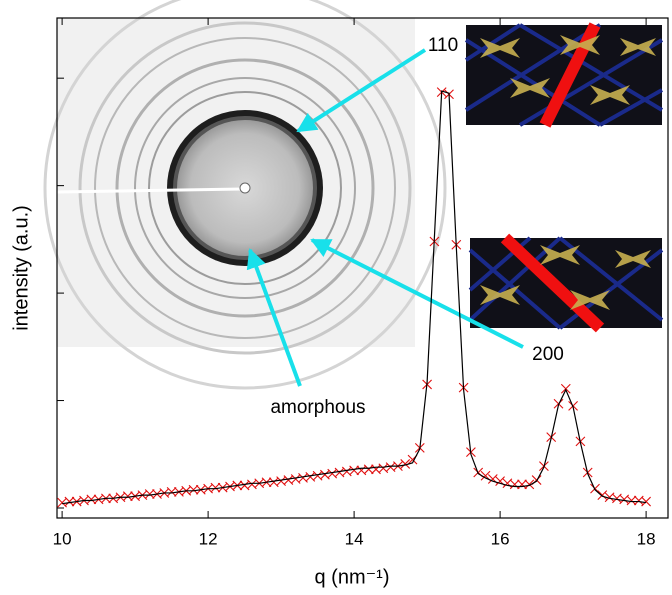 Image resolution: width=672 pixels, height=595 pixels. I want to click on y-axis-label: intensity (a.u.), so click(21, 268).